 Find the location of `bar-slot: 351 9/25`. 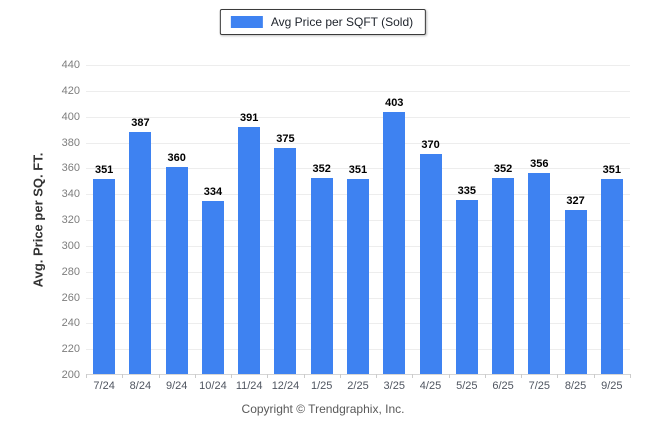

bar-slot: 351 9/25 is located at coordinates (612, 228).